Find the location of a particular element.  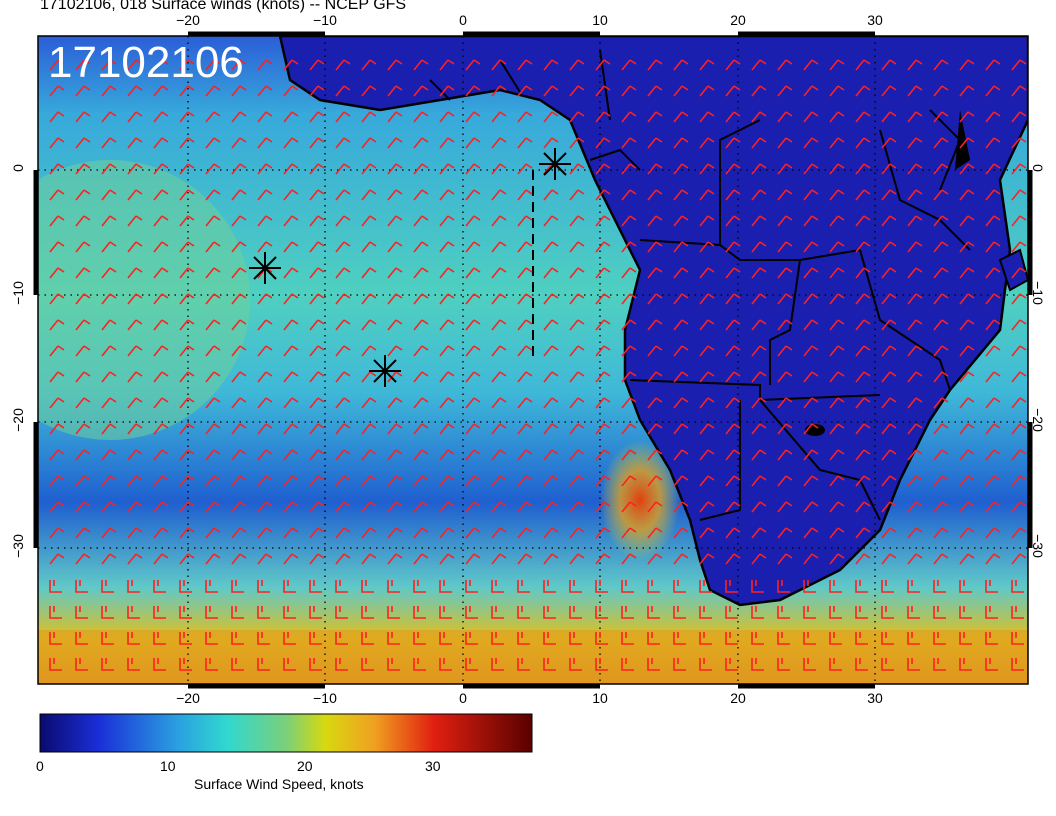

colorbar is located at coordinates (286, 733).